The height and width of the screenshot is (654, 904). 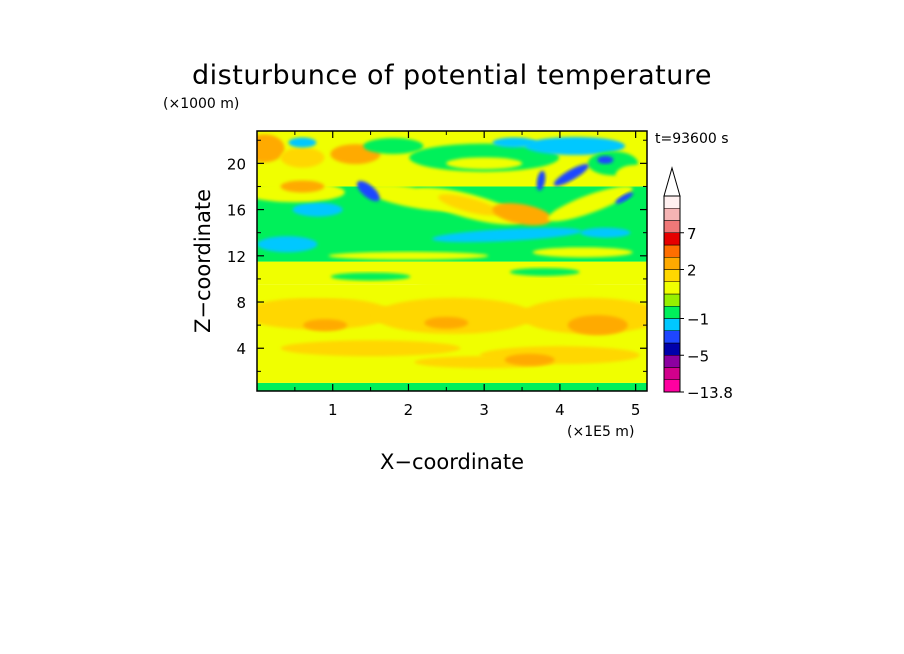 What do you see at coordinates (692, 139) in the screenshot?
I see `time-label: t=93600 s` at bounding box center [692, 139].